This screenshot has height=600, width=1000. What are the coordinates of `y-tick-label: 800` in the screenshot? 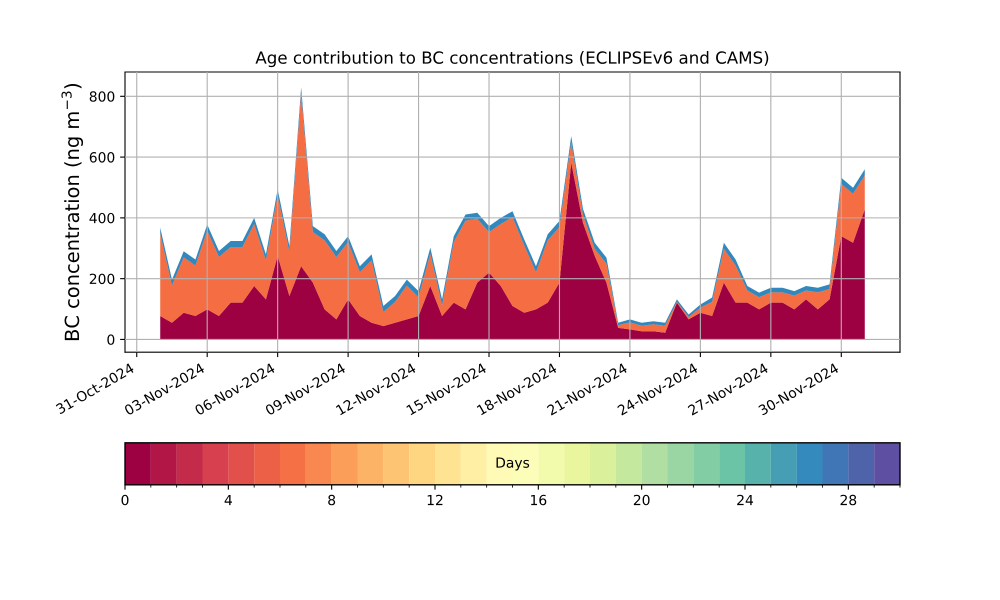 It's located at (102, 96).